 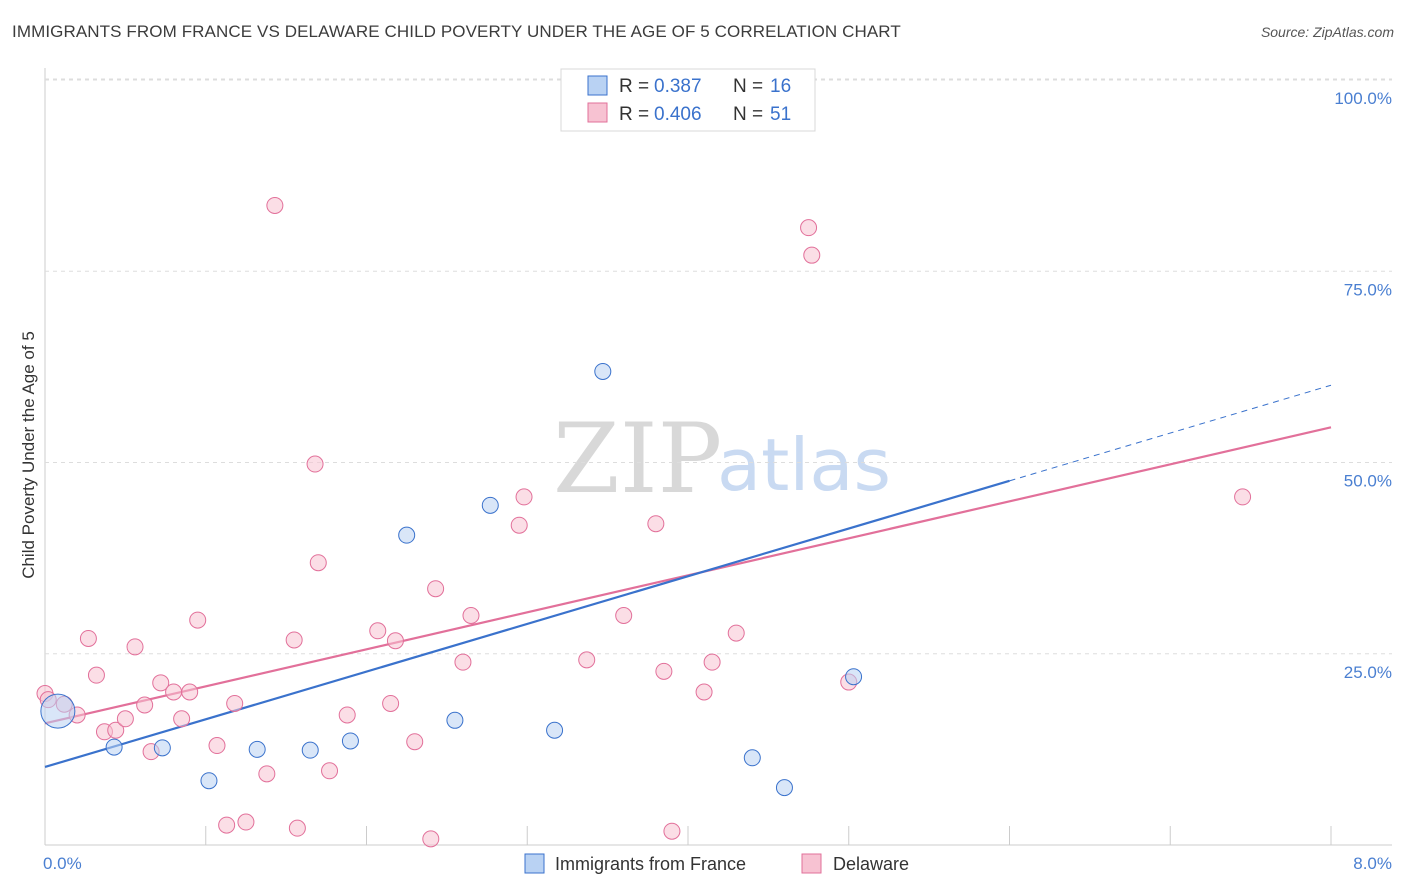 I want to click on legend-n-label-france: N =, so click(x=748, y=86).